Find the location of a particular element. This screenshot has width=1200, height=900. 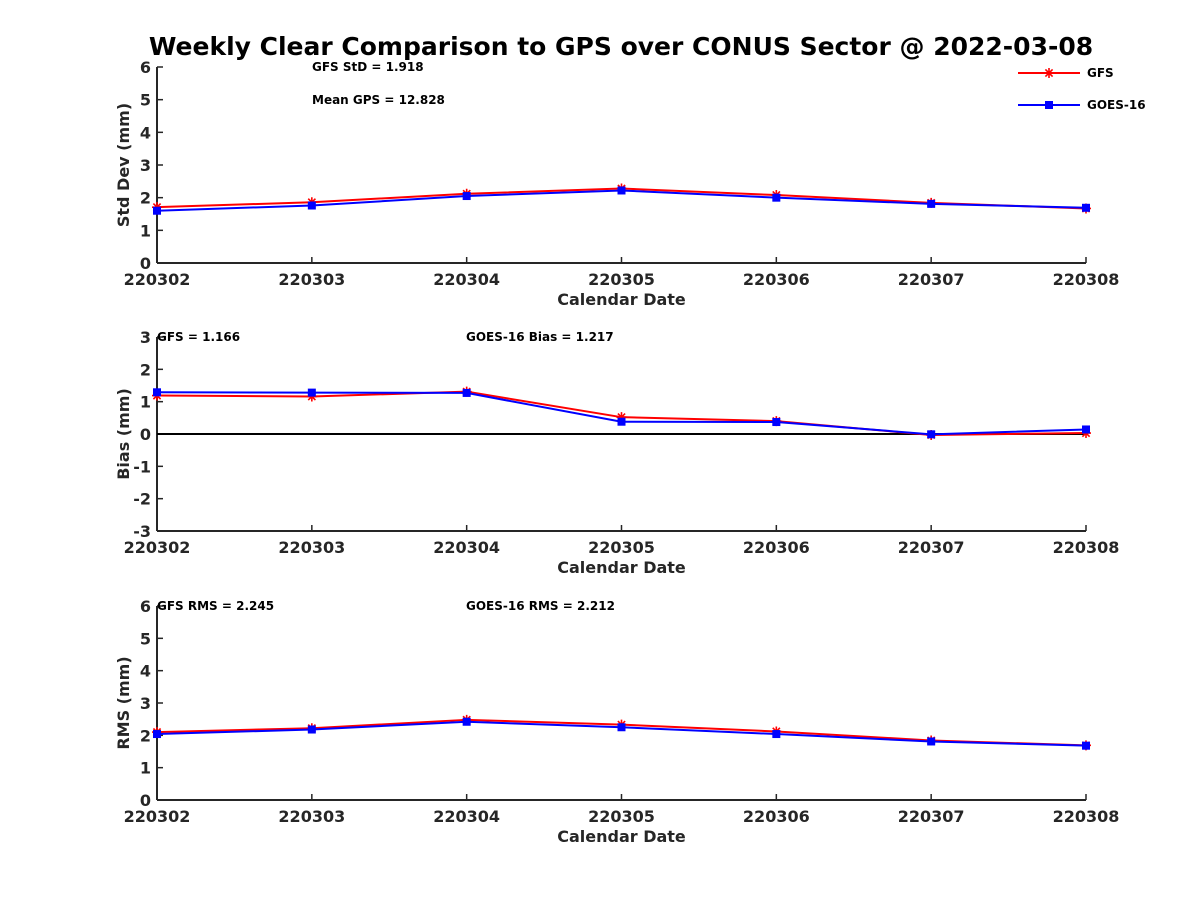

legend-item-goes-16: GOES-16 is located at coordinates (1082, 105).